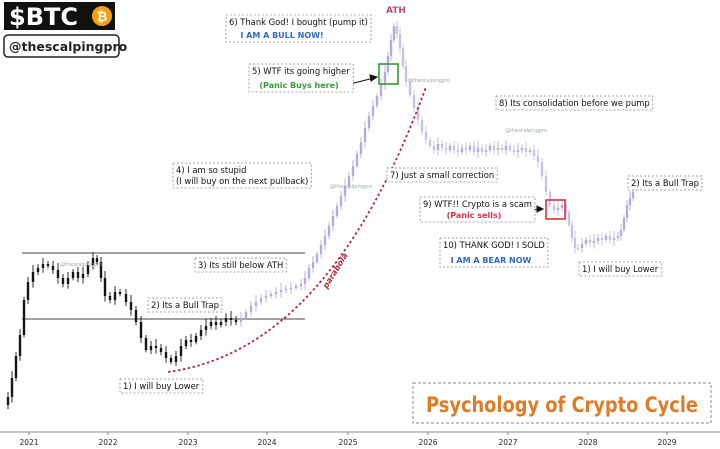 Image resolution: width=720 pixels, height=449 pixels. I want to click on annotation-text: 4) I am so stupid, so click(211, 170).